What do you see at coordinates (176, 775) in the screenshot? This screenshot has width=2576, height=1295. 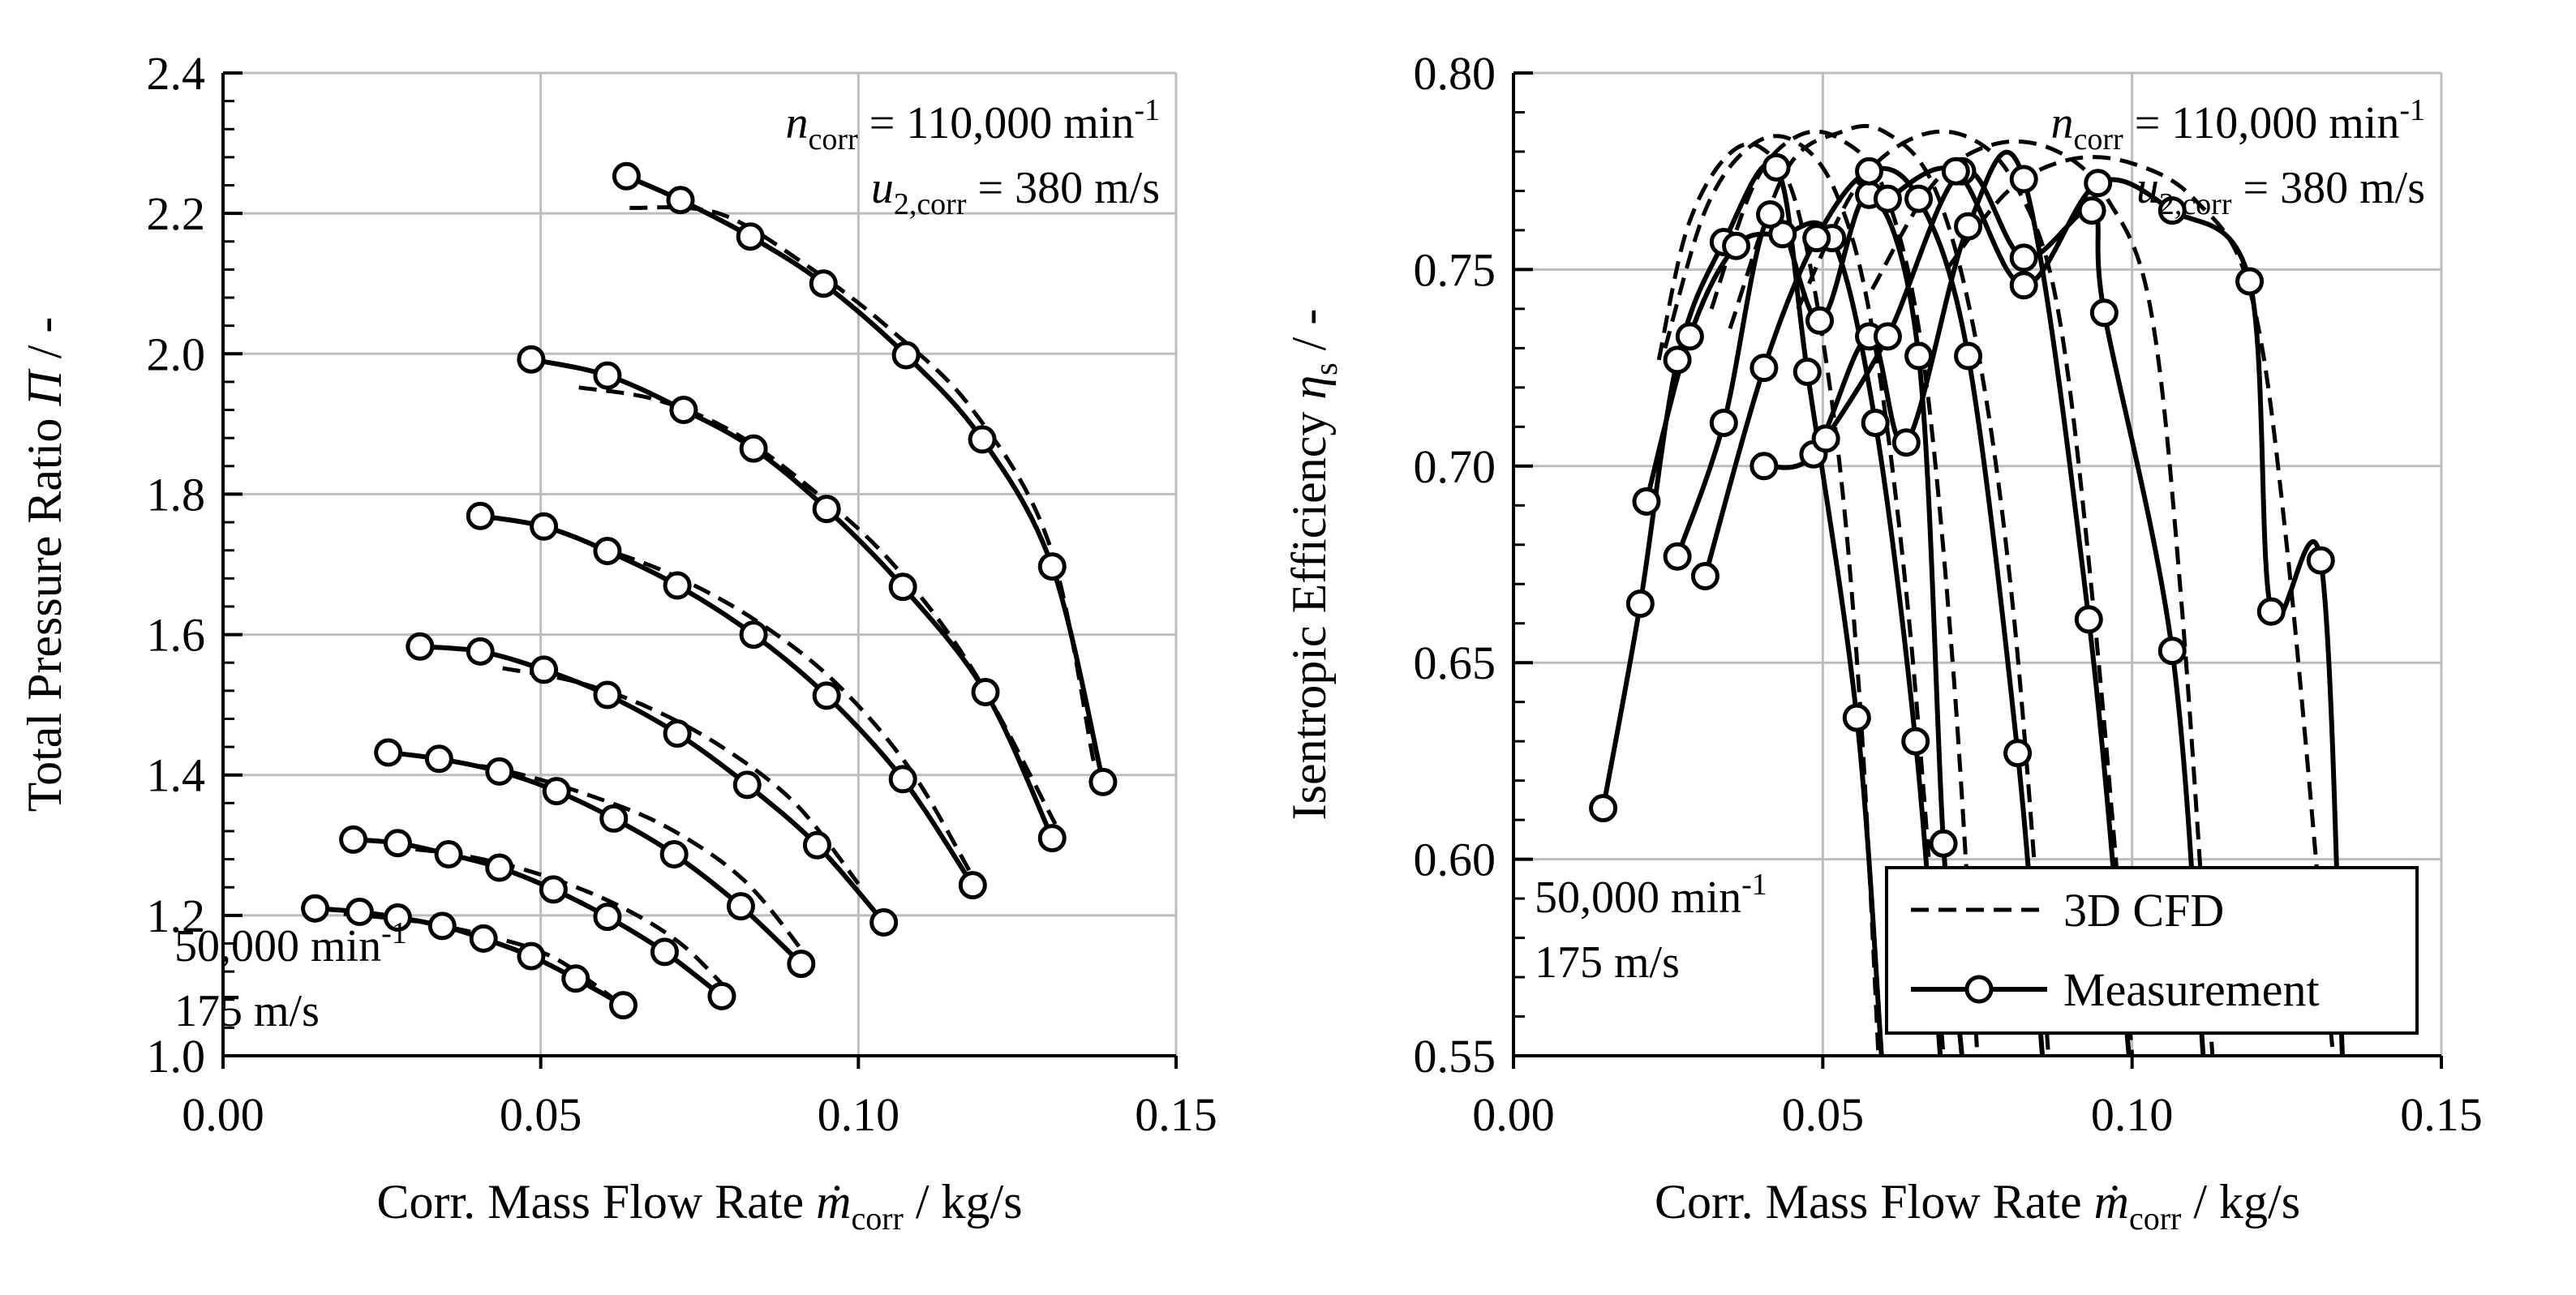 I see `y-tick-label: 1.4` at bounding box center [176, 775].